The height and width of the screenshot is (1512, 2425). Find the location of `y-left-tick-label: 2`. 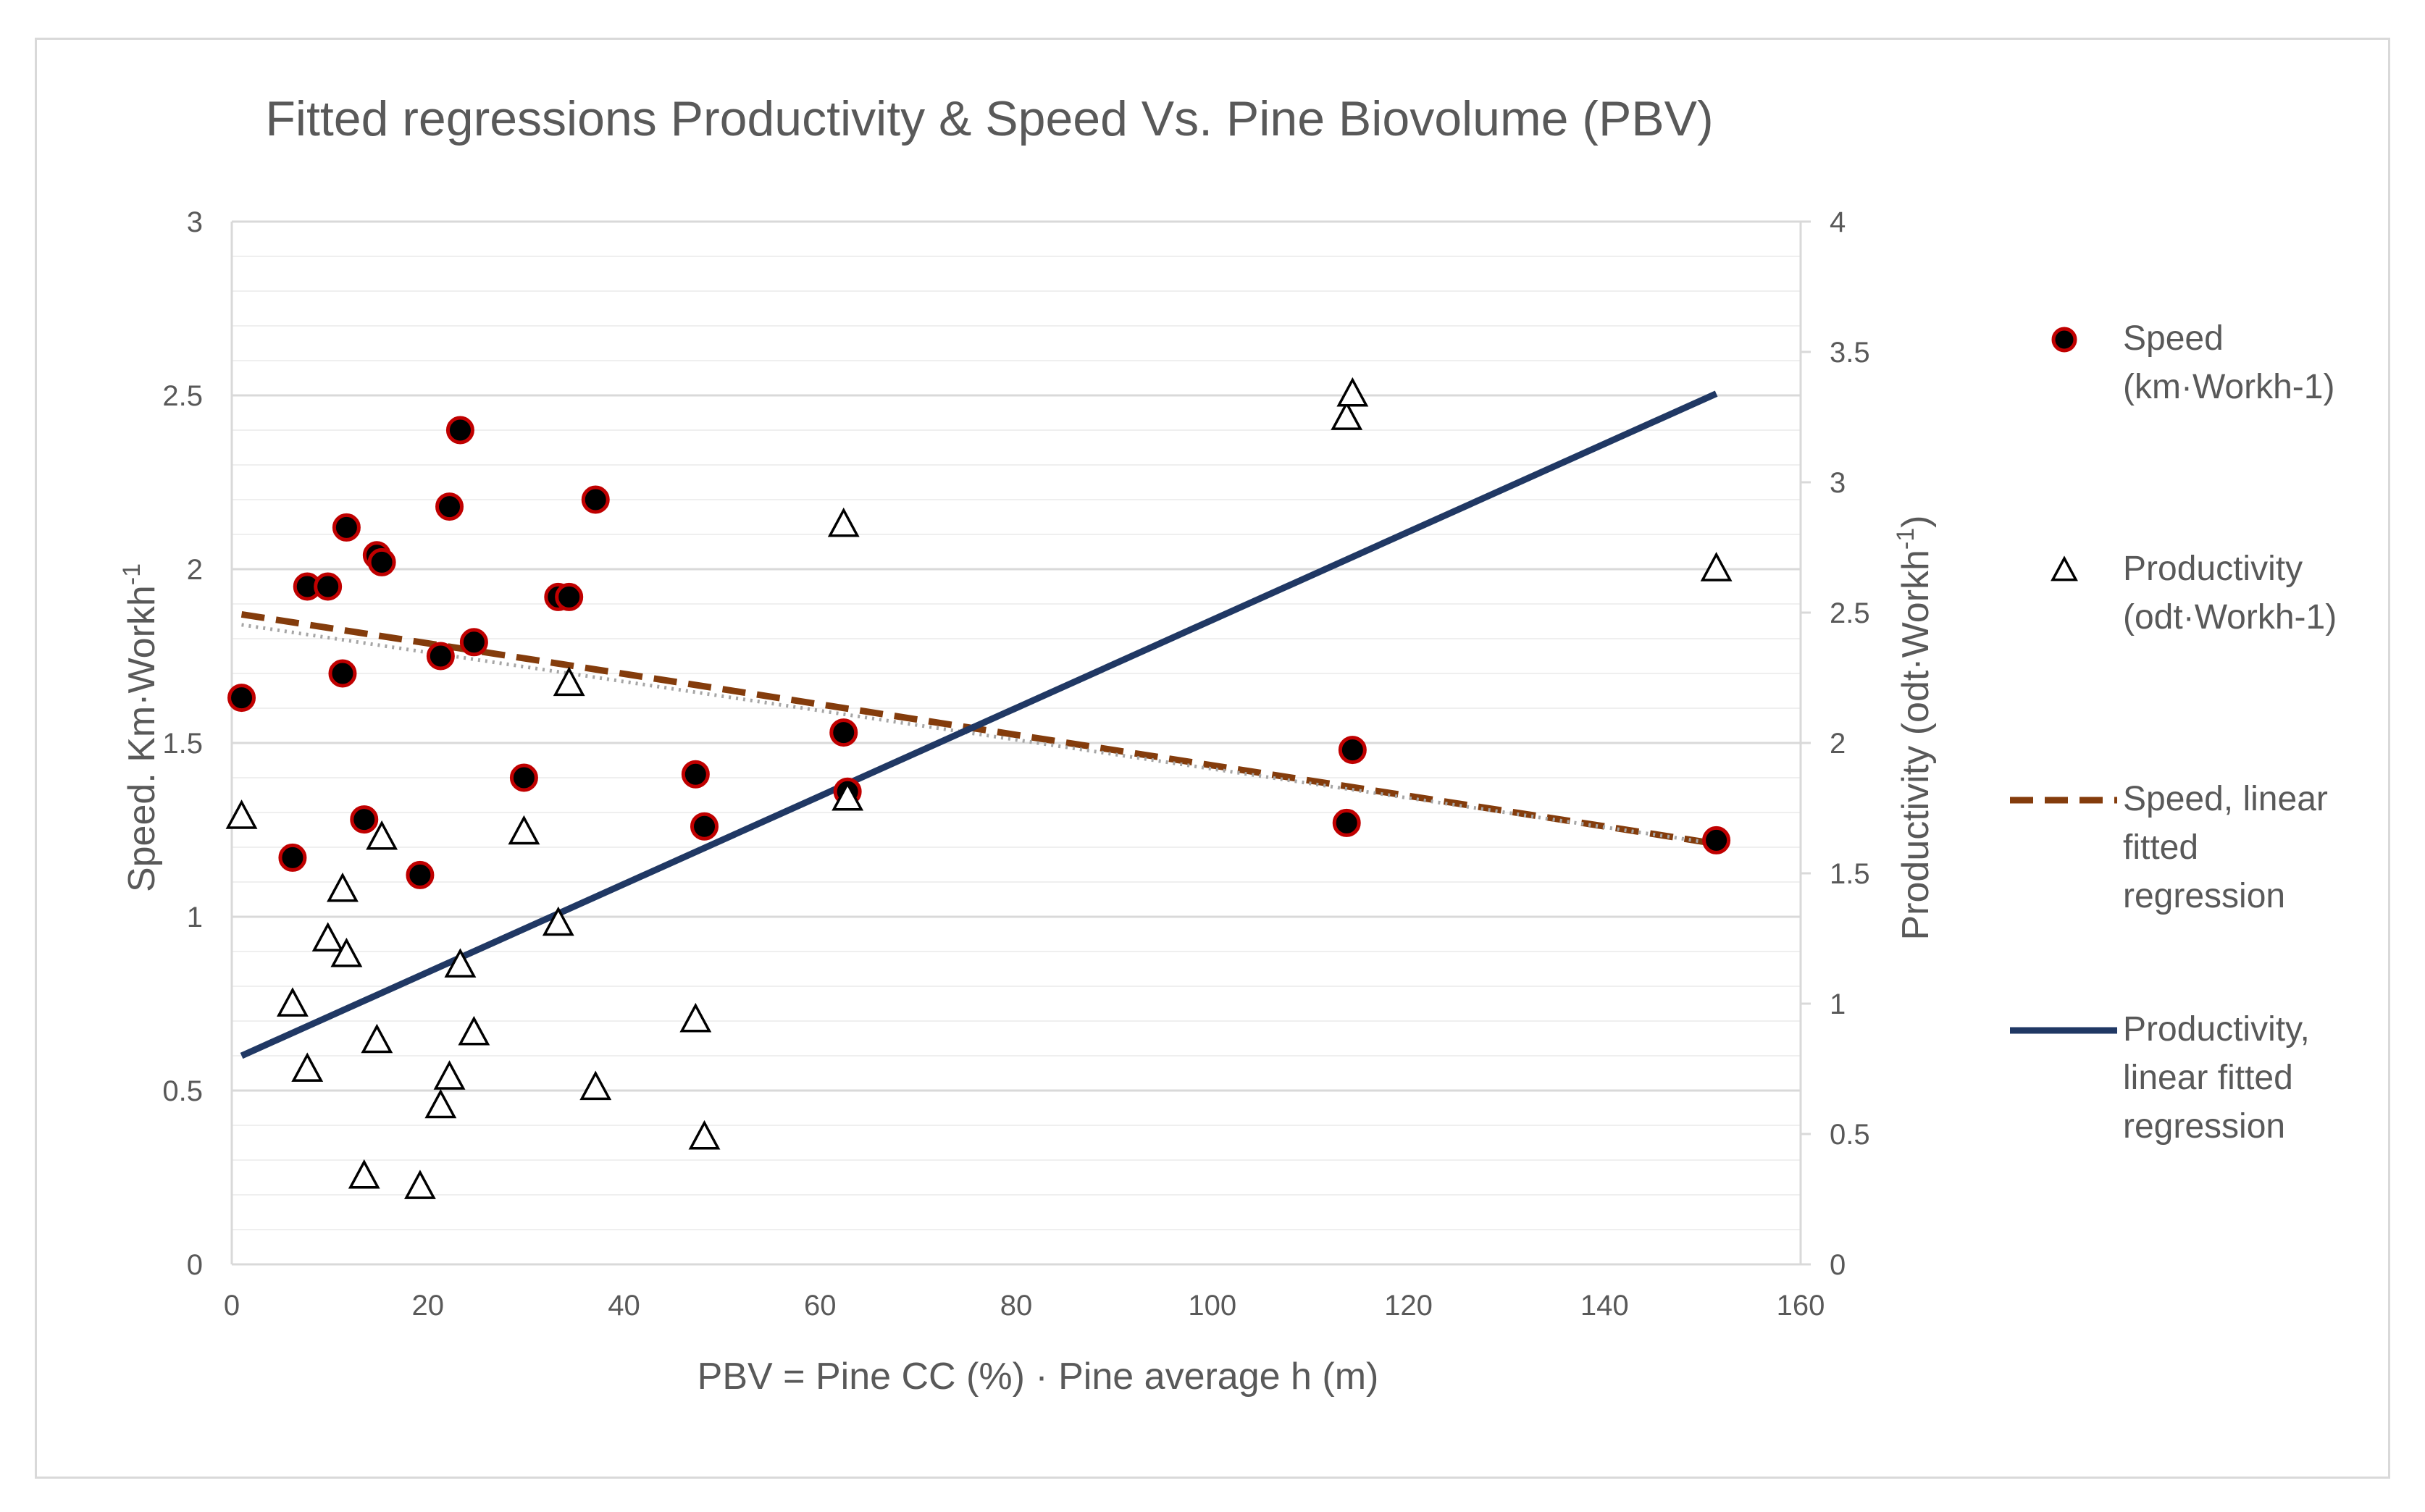

y-left-tick-label: 2 is located at coordinates (195, 570).